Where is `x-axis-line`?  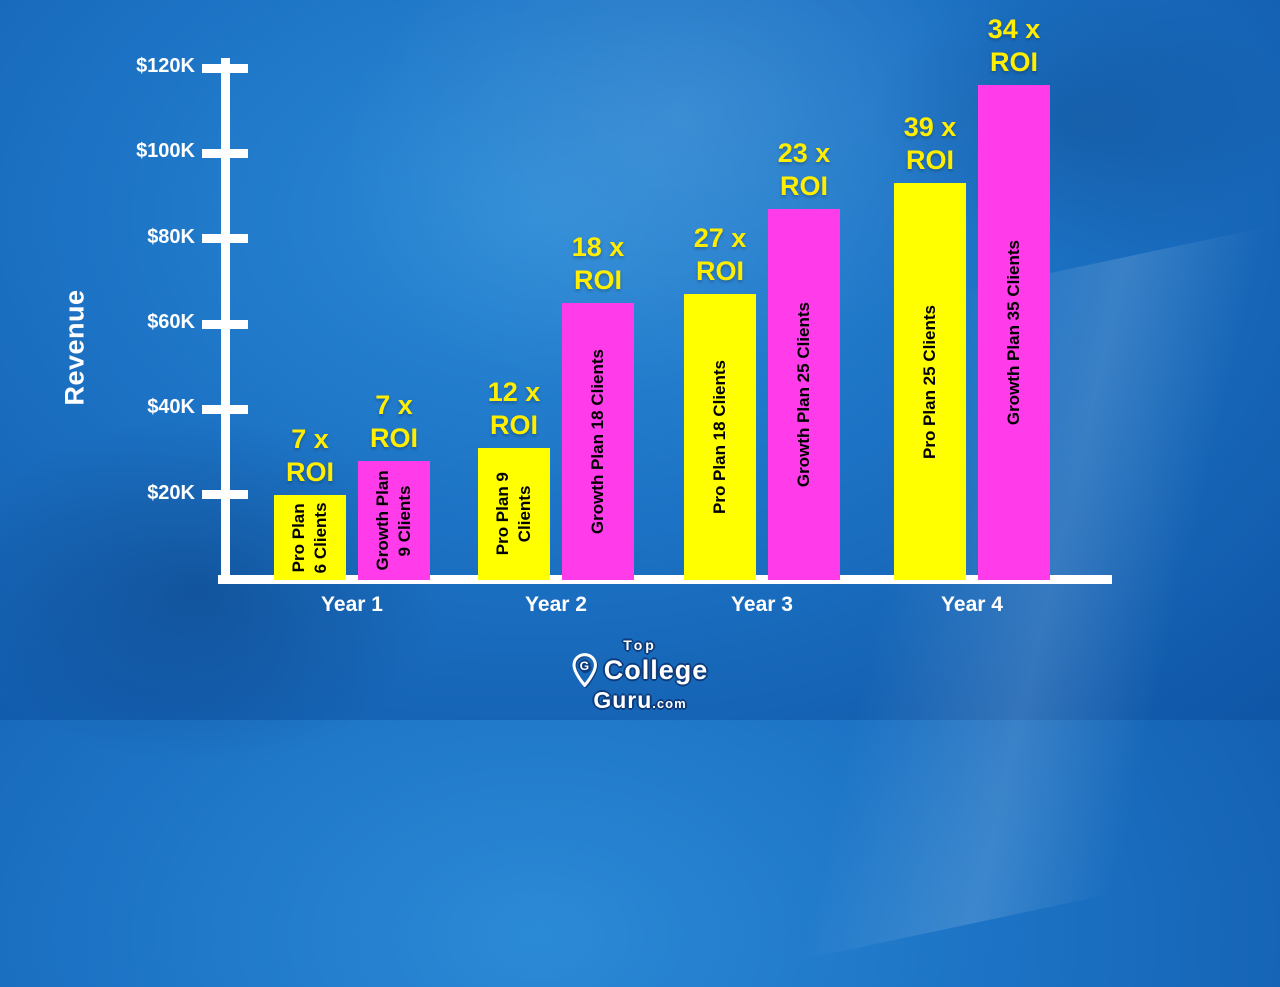 x-axis-line is located at coordinates (665, 579).